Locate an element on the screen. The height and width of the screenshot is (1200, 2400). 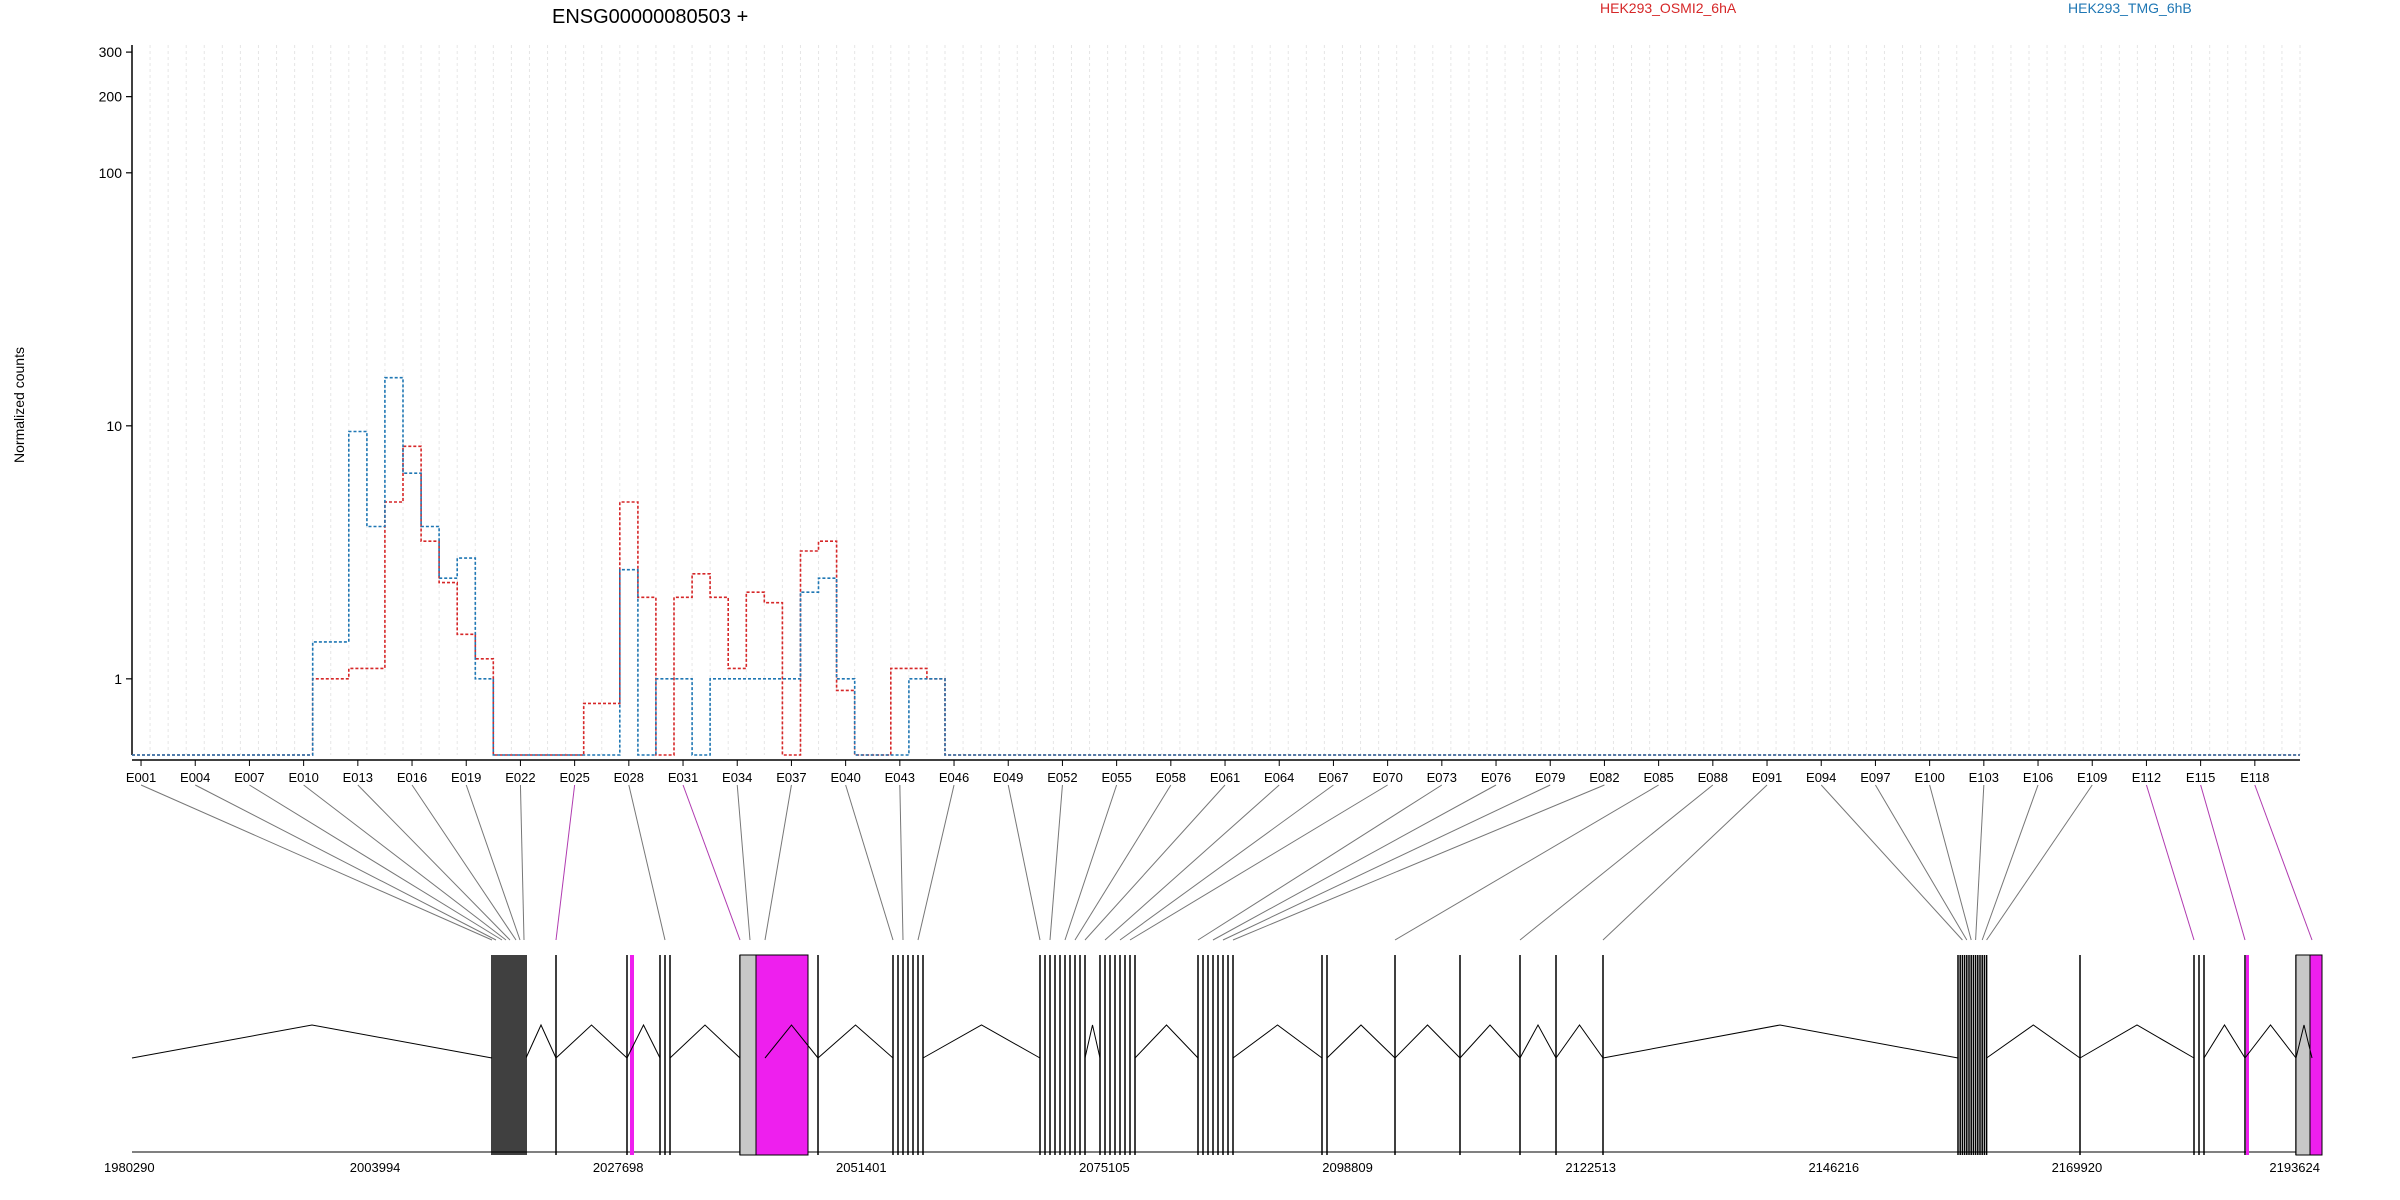
genomic-tick-label: 2193624 is located at coordinates (2294, 1167).